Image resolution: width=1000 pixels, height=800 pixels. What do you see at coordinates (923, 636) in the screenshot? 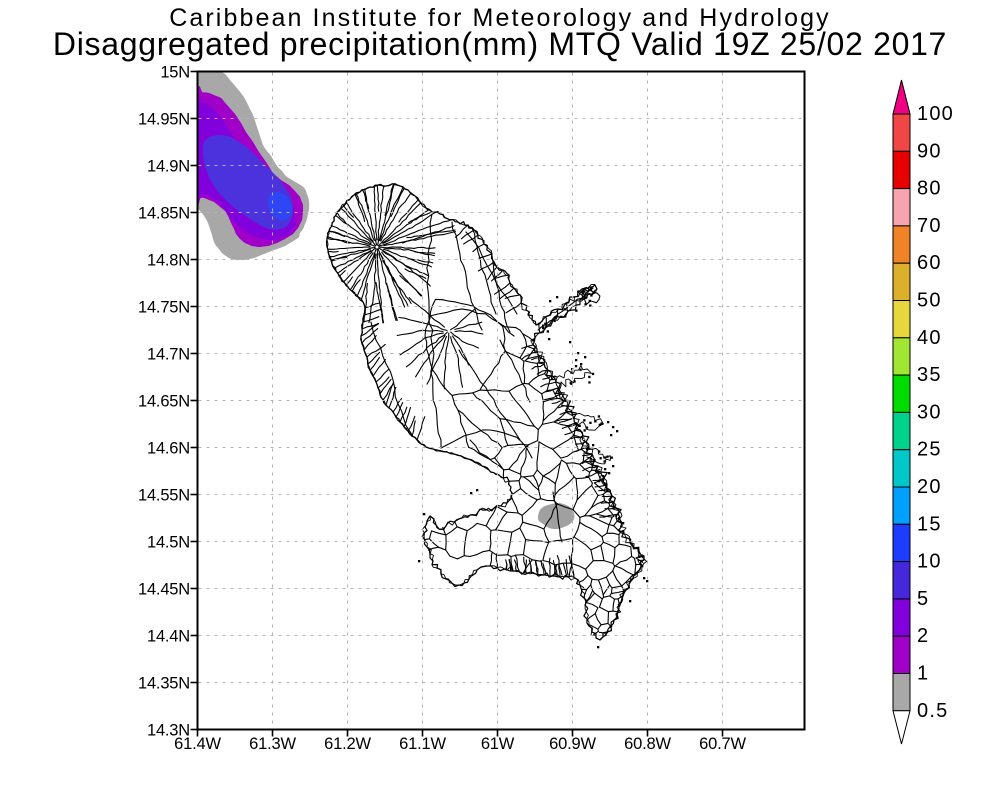
I see `svg-text: 2` at bounding box center [923, 636].